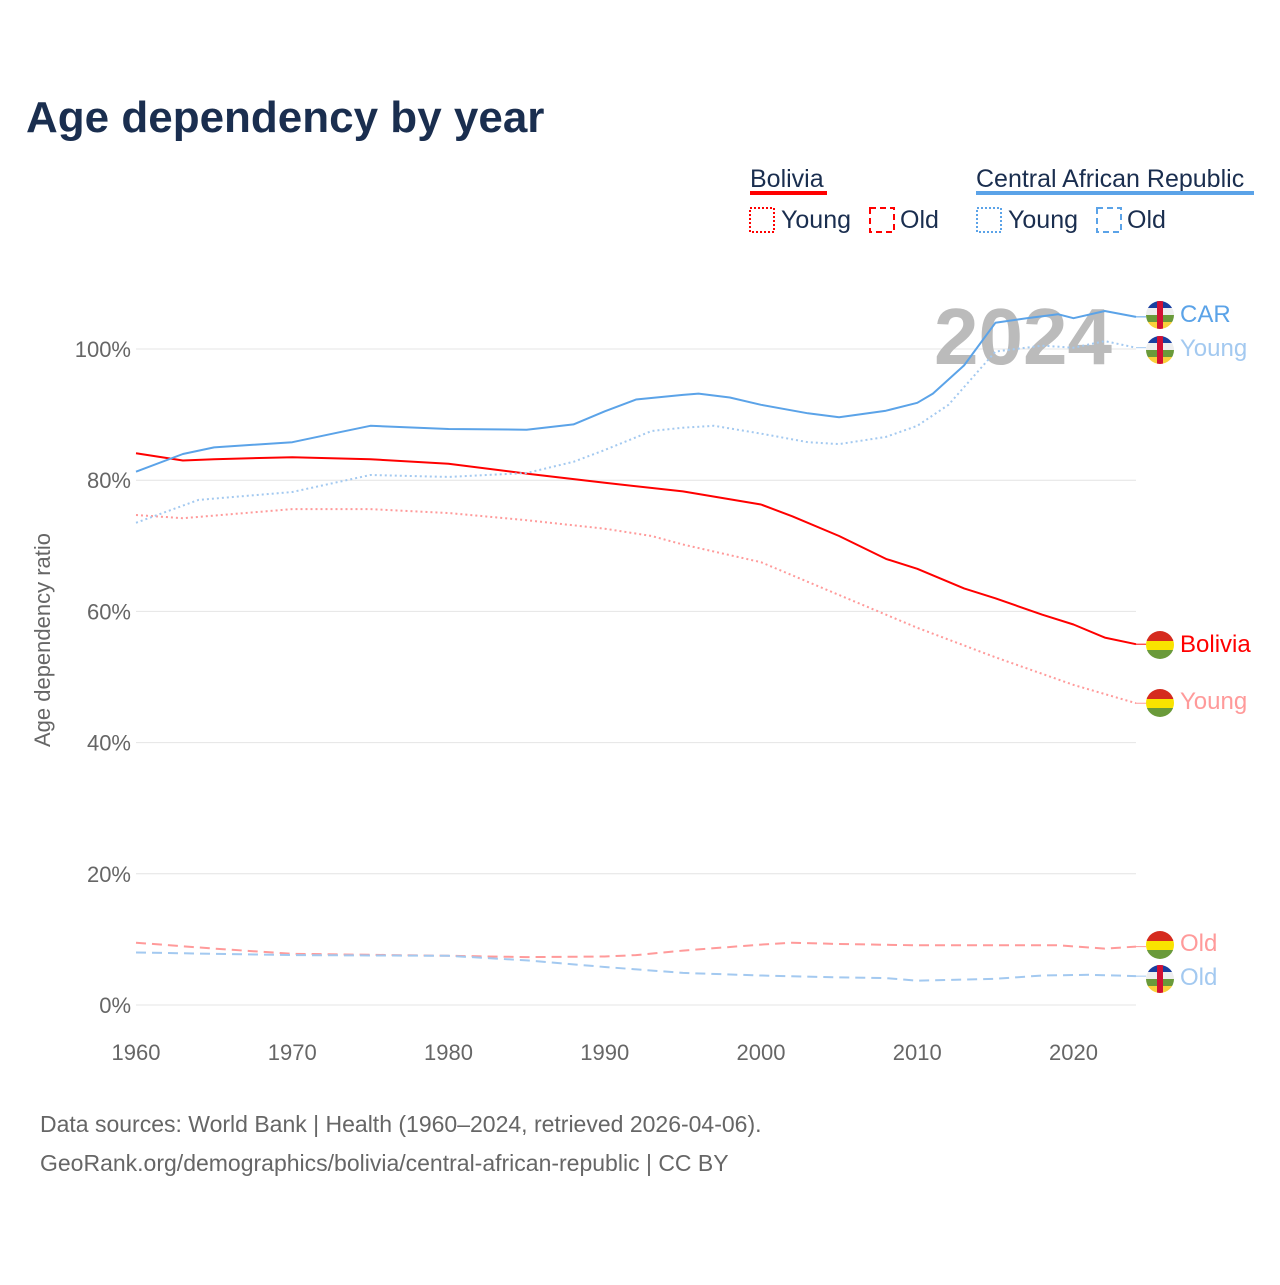 Image resolution: width=1280 pixels, height=1285 pixels. What do you see at coordinates (1109, 220) in the screenshot?
I see `legend-car-old-swatch` at bounding box center [1109, 220].